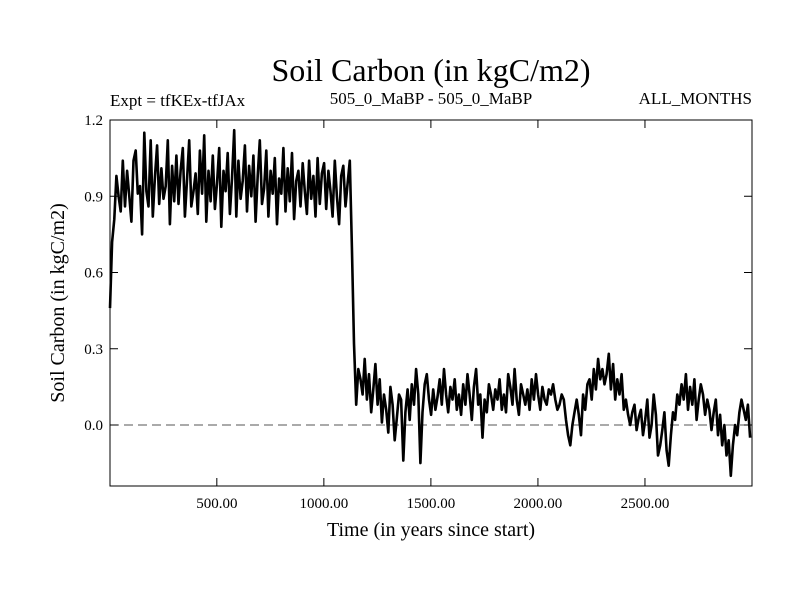 This screenshot has width=800, height=600. What do you see at coordinates (538, 504) in the screenshot?
I see `x-tick-label: 2000.00` at bounding box center [538, 504].